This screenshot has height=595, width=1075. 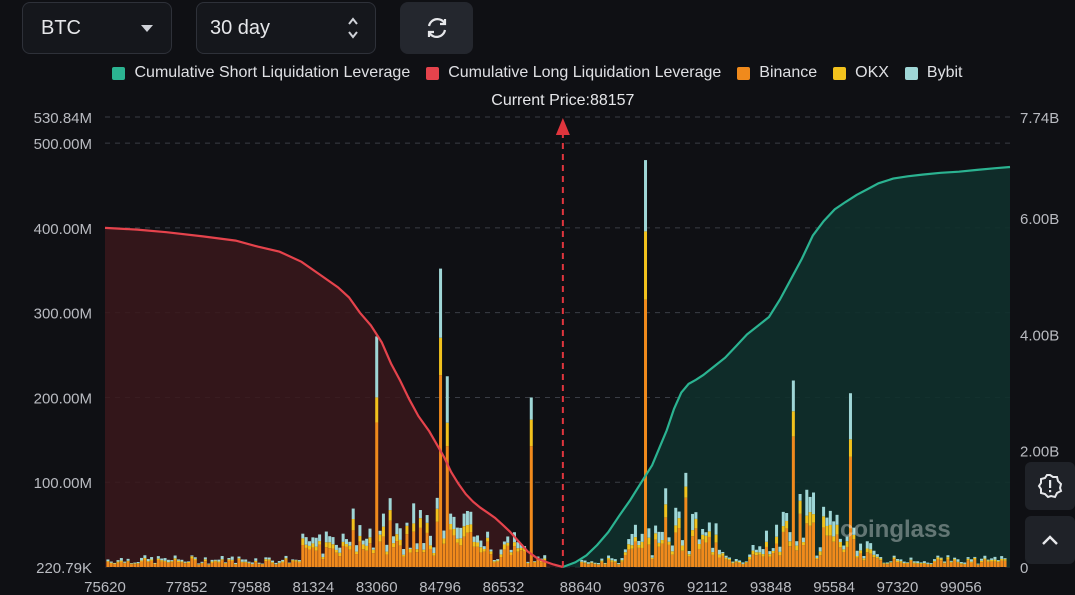 What do you see at coordinates (573, 73) in the screenshot?
I see `legend-item: Cumulative Long Liquidation Leverage` at bounding box center [573, 73].